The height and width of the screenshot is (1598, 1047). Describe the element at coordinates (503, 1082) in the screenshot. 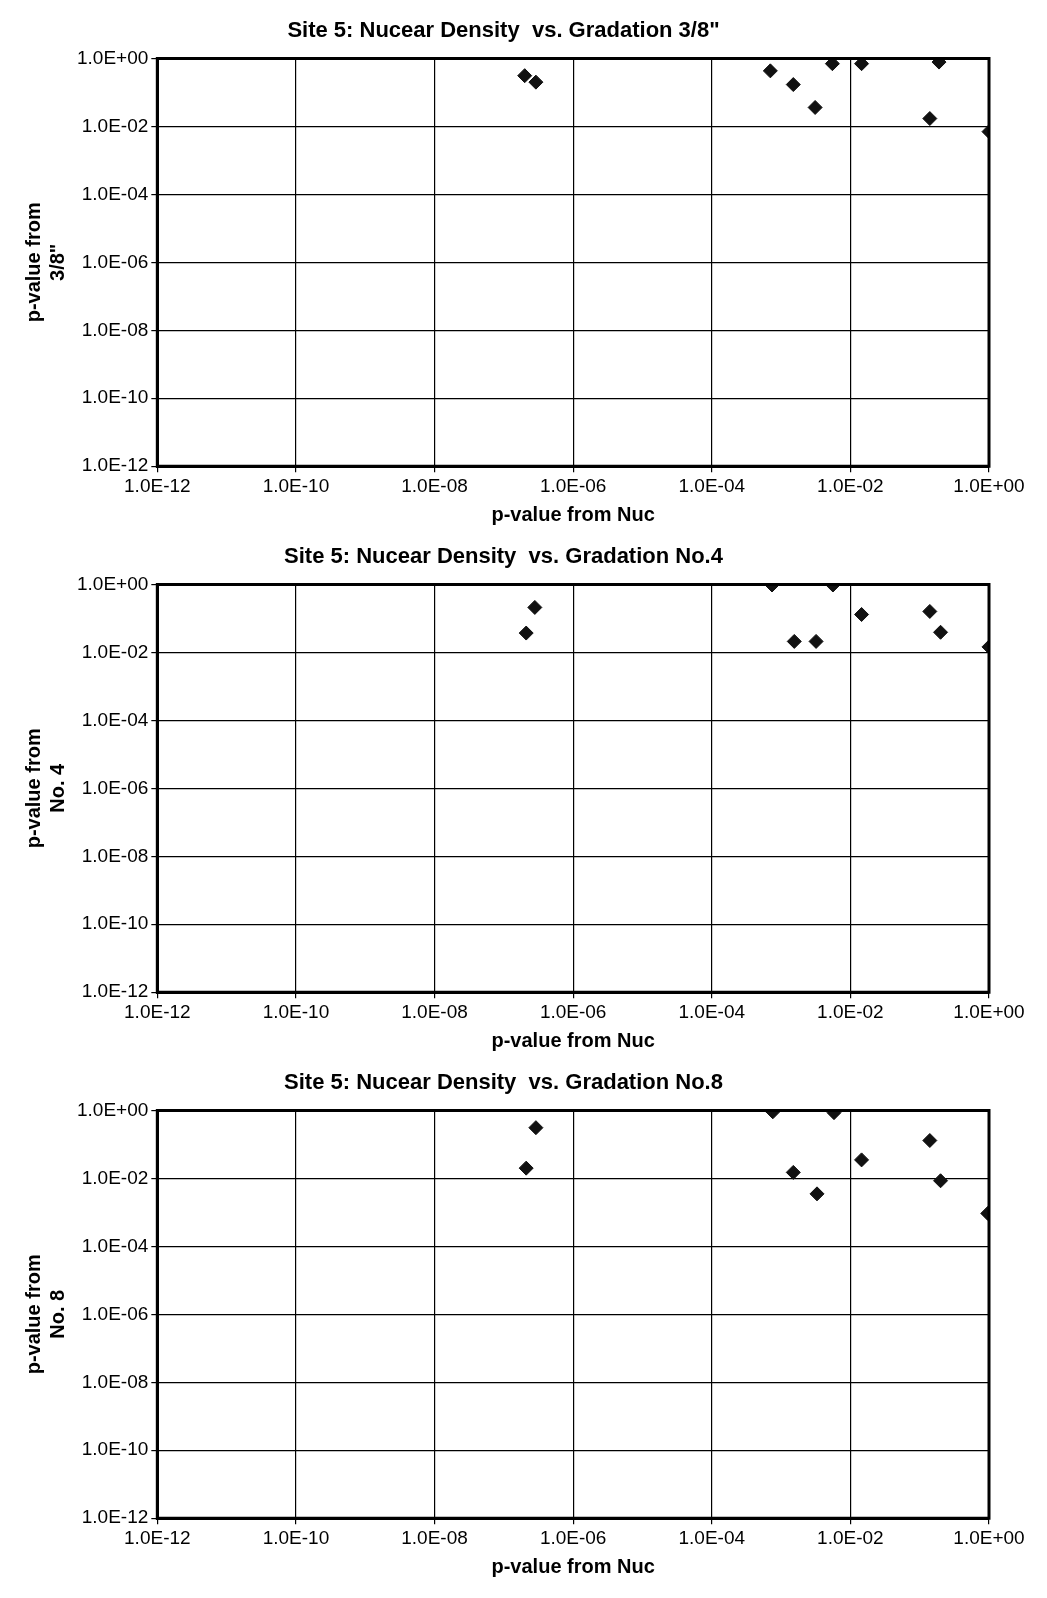

I see `chart-title: Site 5: Nucear Density vs. Gradation No.8` at that location.